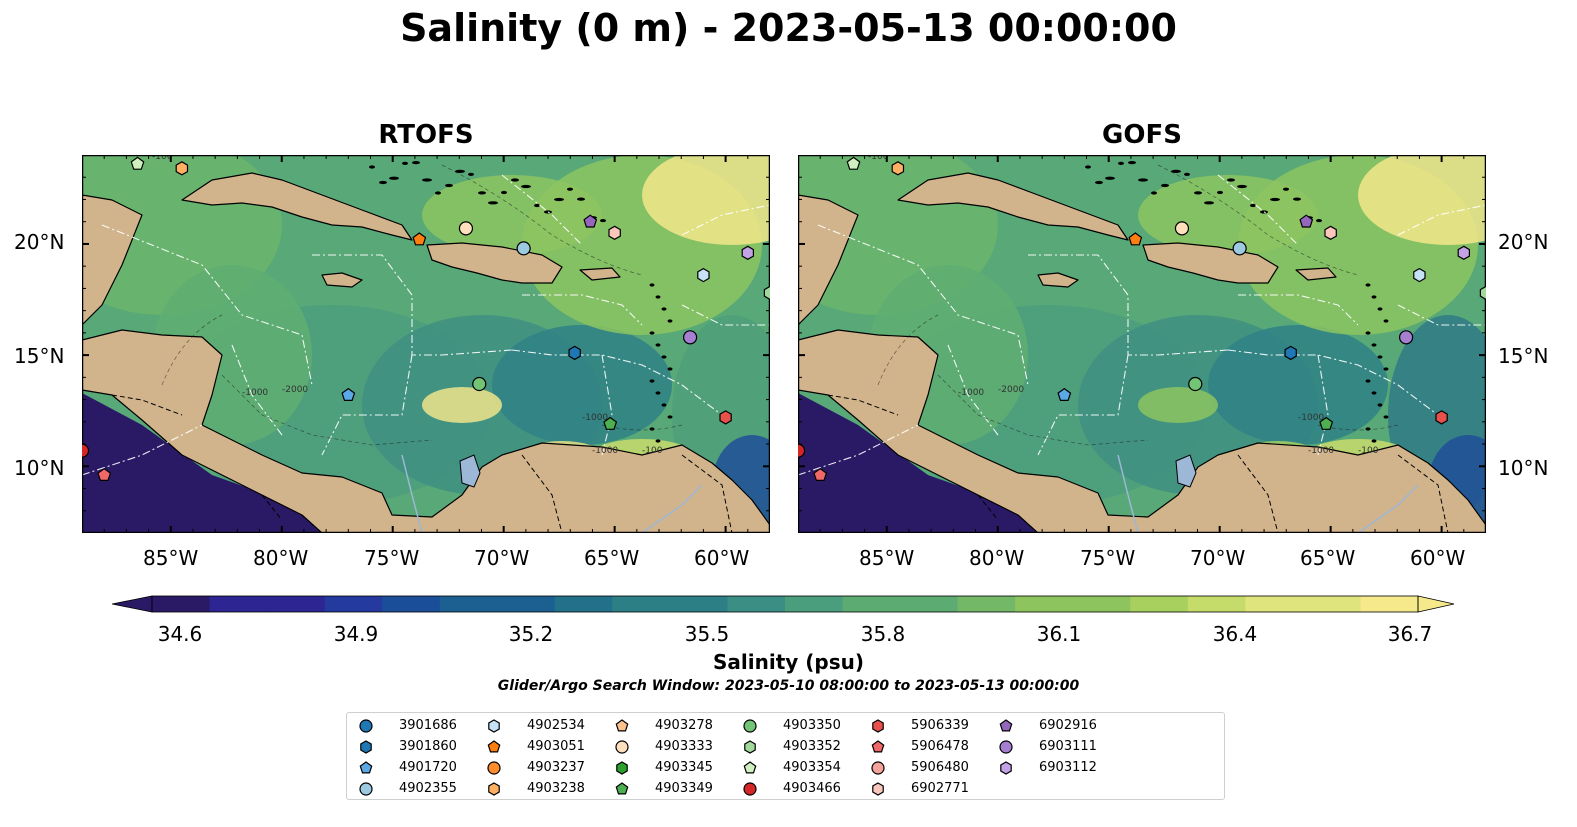  Describe the element at coordinates (356, 634) in the screenshot. I see `colorbar-tick-34-9: 34.9` at that location.